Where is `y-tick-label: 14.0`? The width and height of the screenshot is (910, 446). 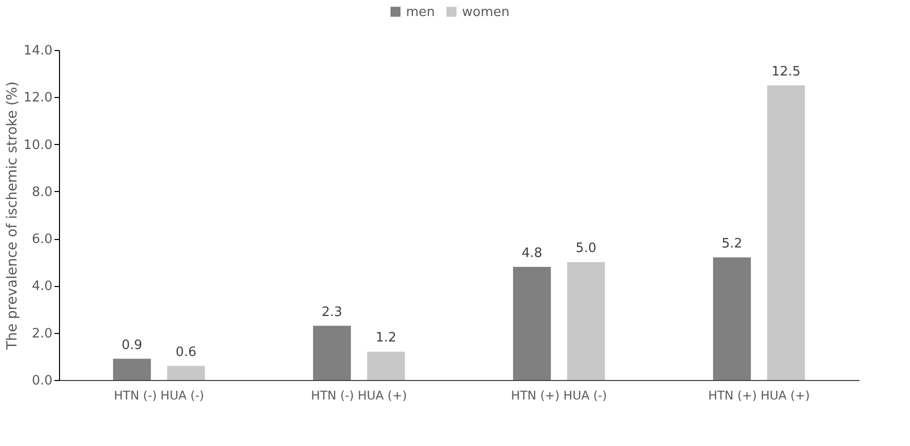 y-tick-label: 14.0 is located at coordinates (38, 51).